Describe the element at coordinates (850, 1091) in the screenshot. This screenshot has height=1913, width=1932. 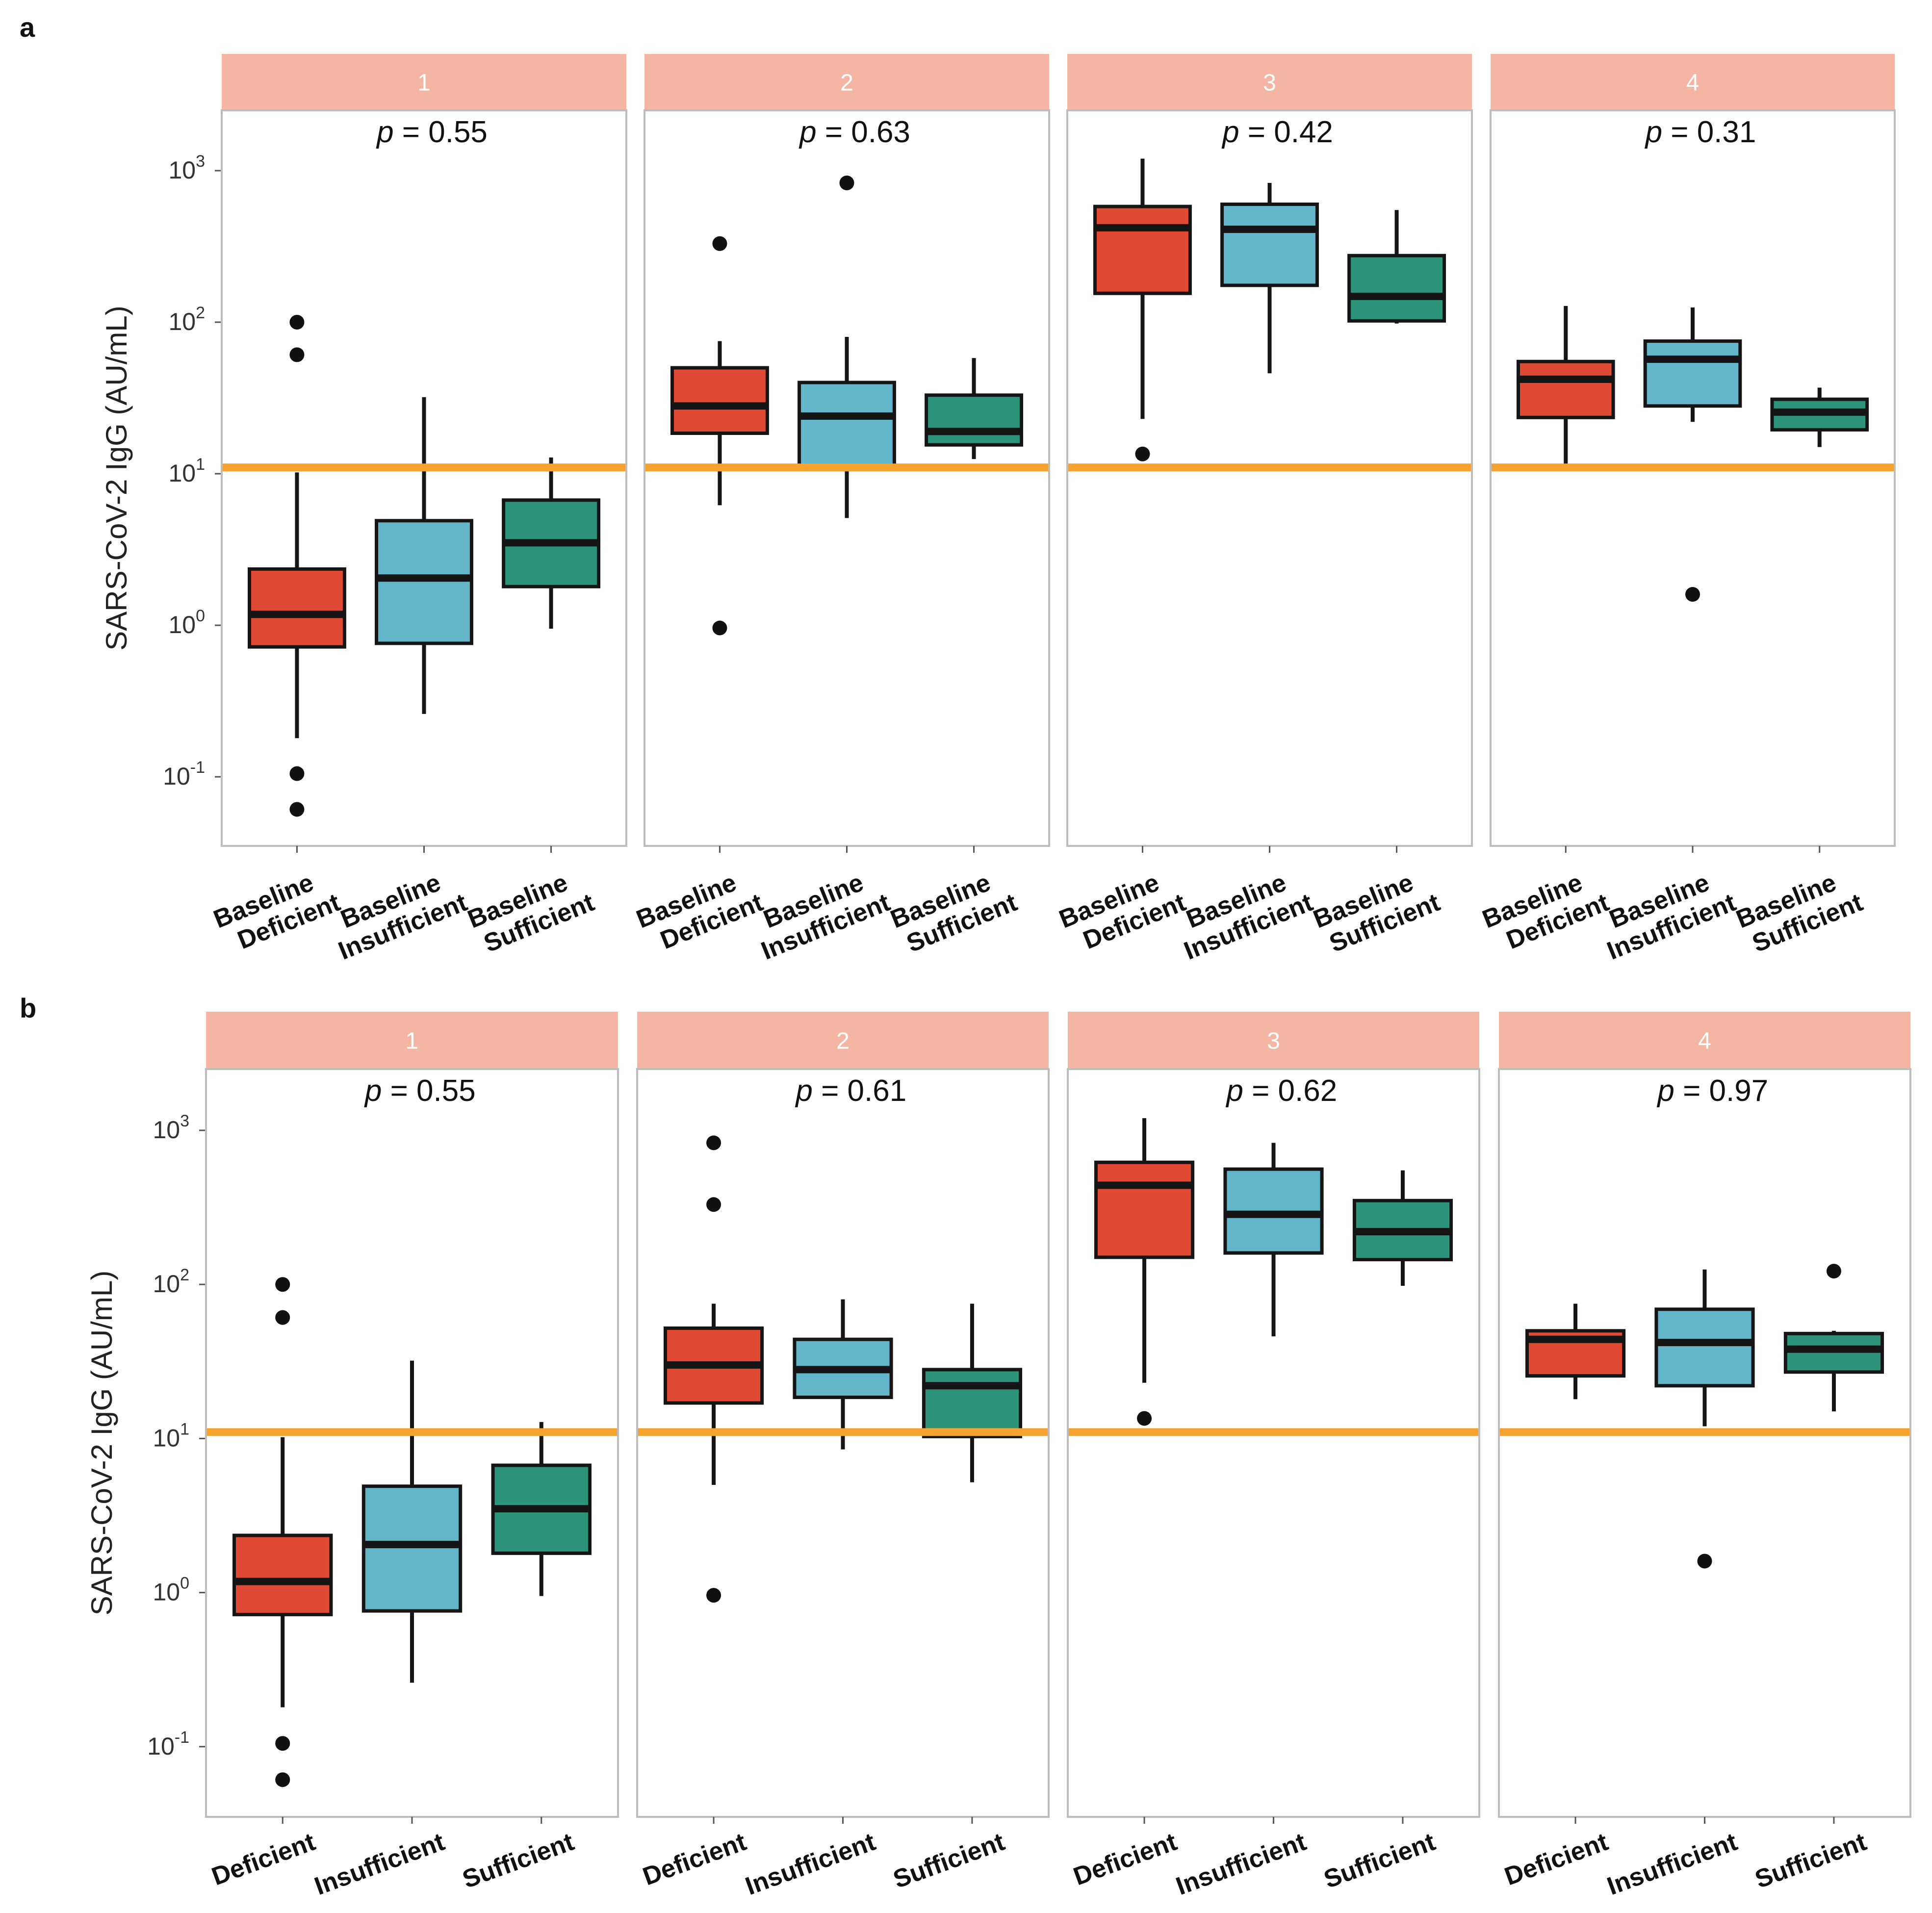
I see `p-value-label: p = 0.61` at that location.